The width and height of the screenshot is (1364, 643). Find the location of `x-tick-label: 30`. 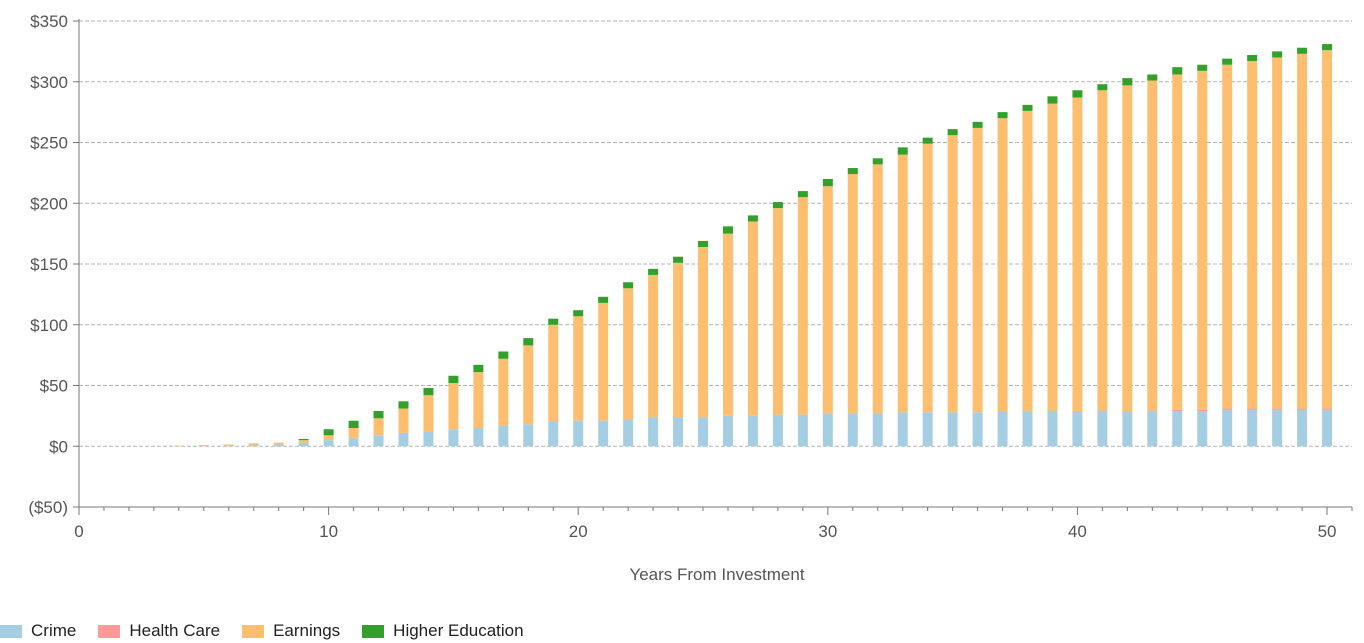

x-tick-label: 30 is located at coordinates (827, 531).